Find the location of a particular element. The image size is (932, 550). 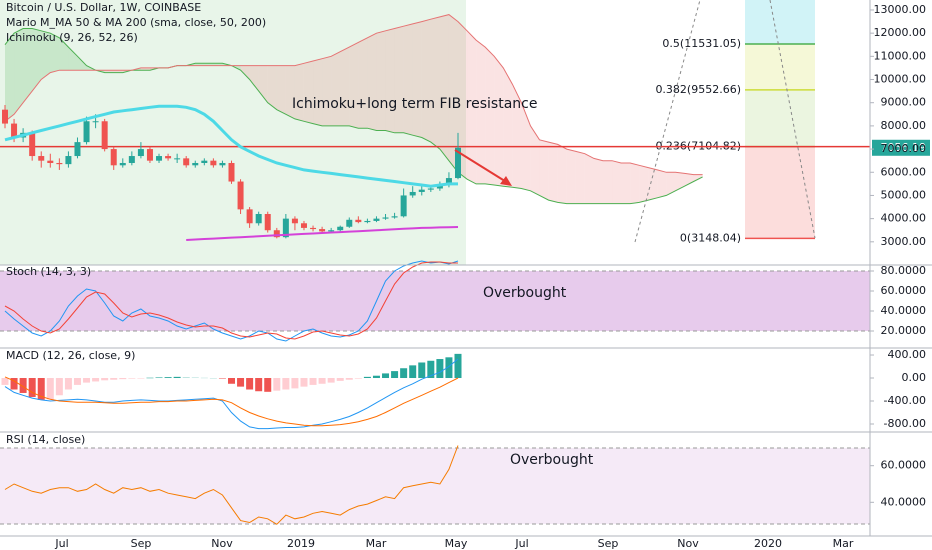

y-tick-label: 40.0000 is located at coordinates (904, 310).